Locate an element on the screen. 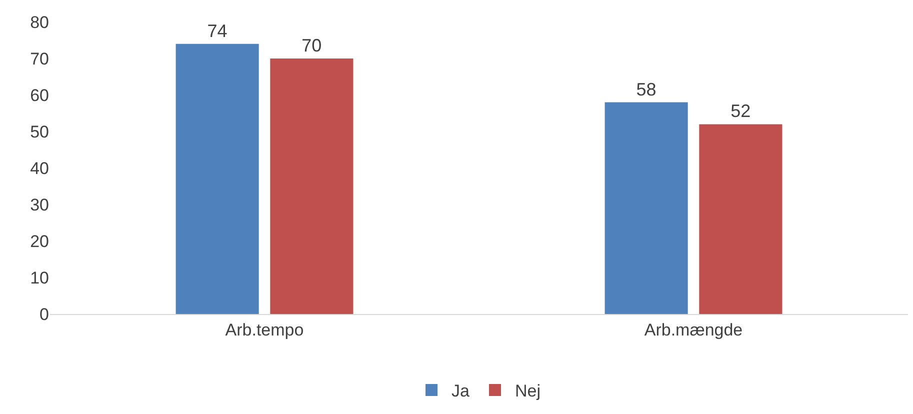  y-tick-label: 60 is located at coordinates (39, 95).